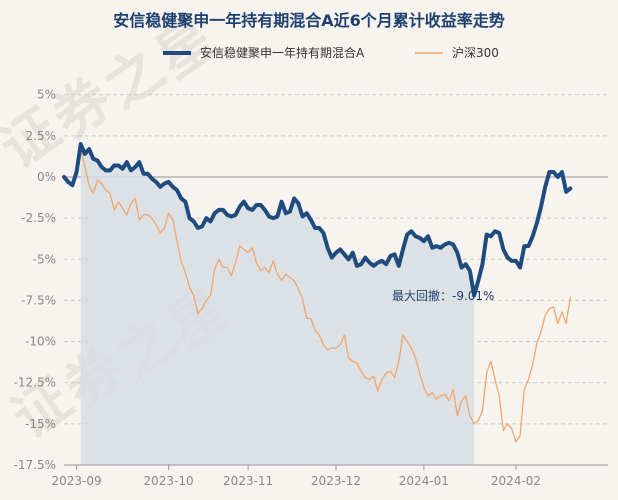 This screenshot has height=500, width=618. Describe the element at coordinates (40, 424) in the screenshot. I see `y-tick-label: -15%` at that location.